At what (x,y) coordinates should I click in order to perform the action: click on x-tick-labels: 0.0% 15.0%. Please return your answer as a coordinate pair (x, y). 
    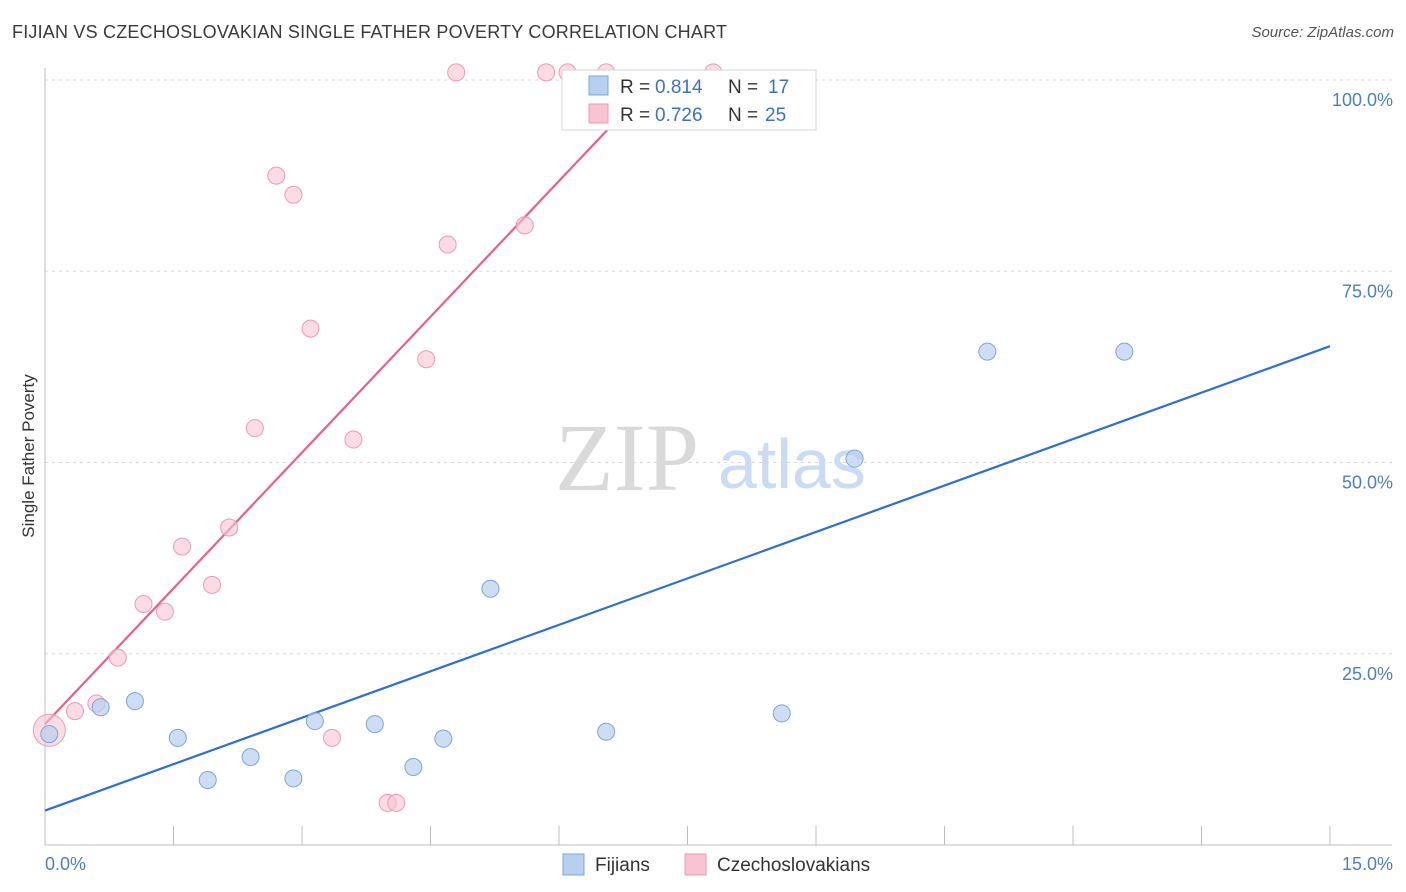
    Looking at the image, I should click on (719, 864).